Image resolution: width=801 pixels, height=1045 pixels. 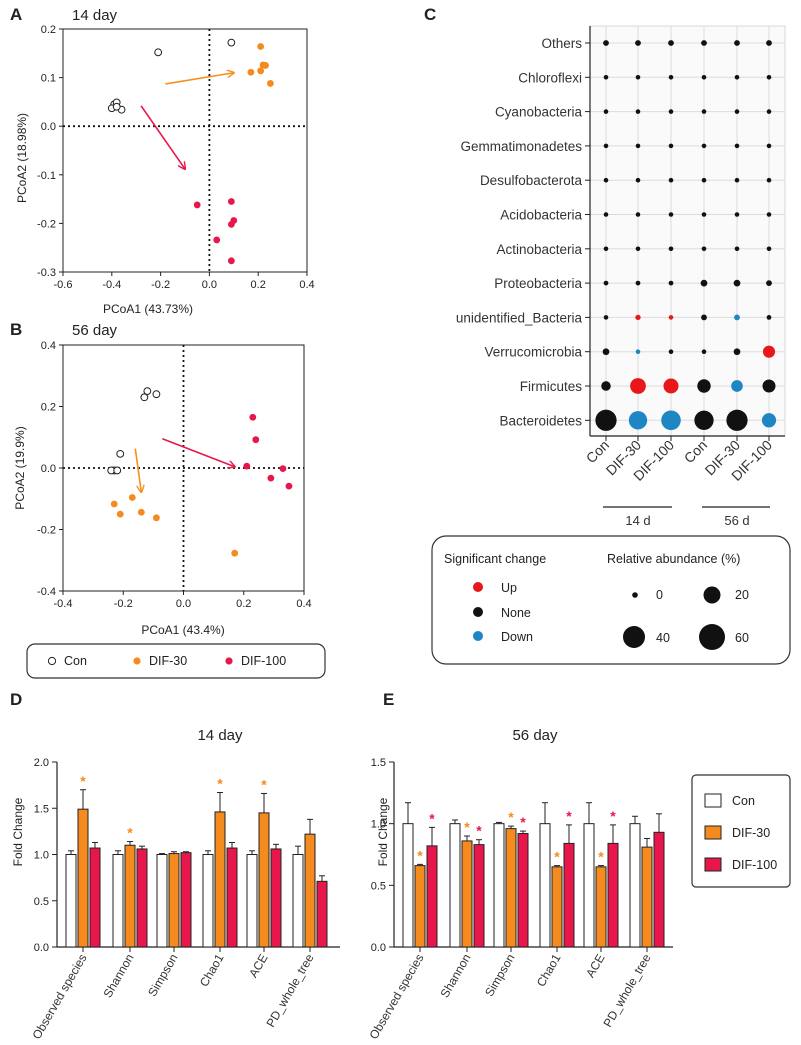 What do you see at coordinates (663, 638) in the screenshot?
I see `legend-c-size-40-label: 40` at bounding box center [663, 638].